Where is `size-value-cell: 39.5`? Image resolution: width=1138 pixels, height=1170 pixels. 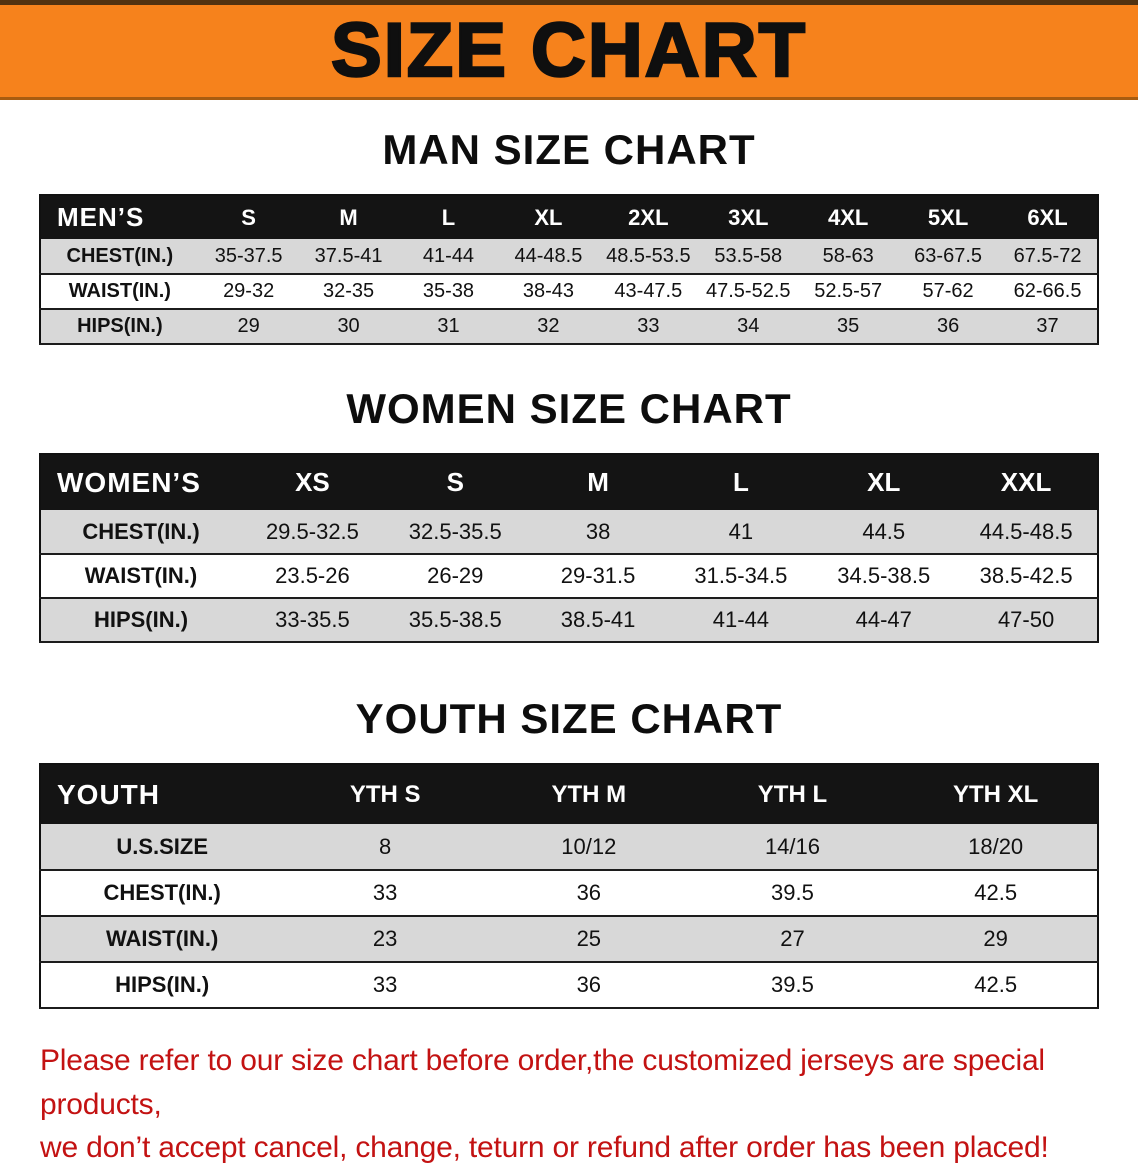
size-value-cell: 39.5 is located at coordinates (792, 892).